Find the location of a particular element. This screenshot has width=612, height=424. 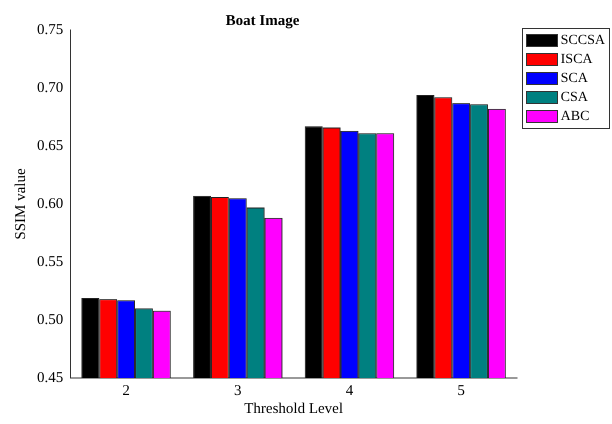

y-tick-label: 0.70 is located at coordinates (50, 88).